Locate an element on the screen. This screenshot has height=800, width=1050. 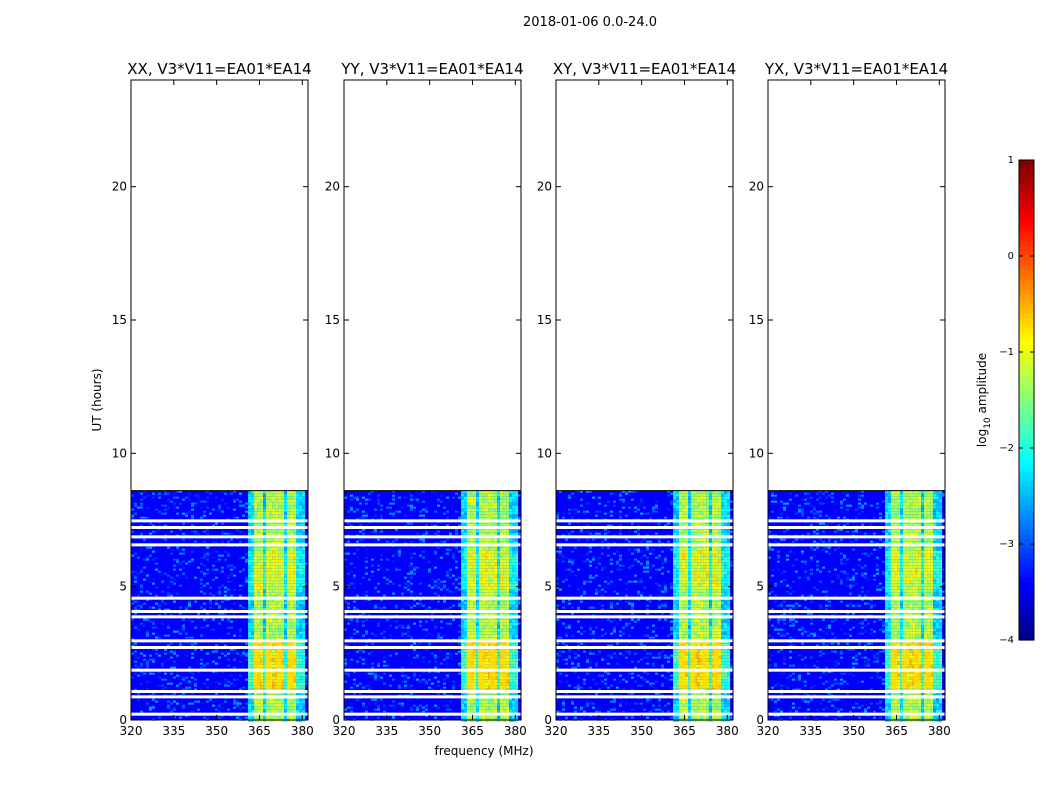
colorbar-tick-label: −1 is located at coordinates (1006, 352).